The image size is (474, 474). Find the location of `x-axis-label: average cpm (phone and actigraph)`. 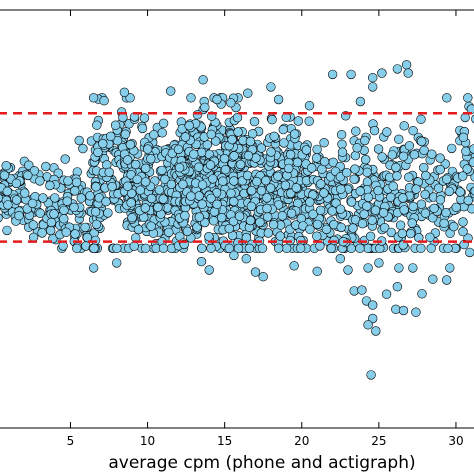

x-axis-label: average cpm (phone and actigraph) is located at coordinates (261, 463).